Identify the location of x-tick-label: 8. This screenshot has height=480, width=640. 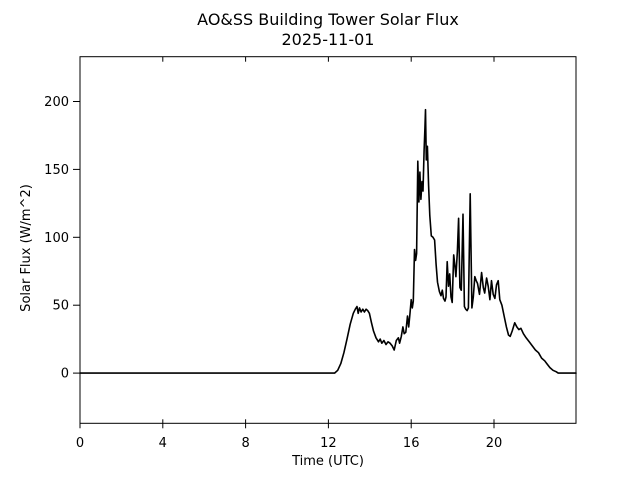
(245, 443).